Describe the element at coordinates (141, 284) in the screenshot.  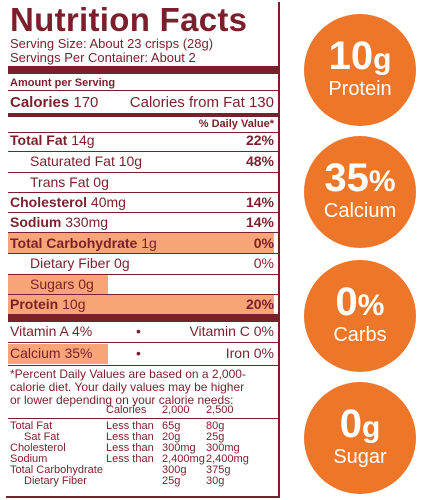
I see `nutrient-row-sugars: Sugars 0g` at that location.